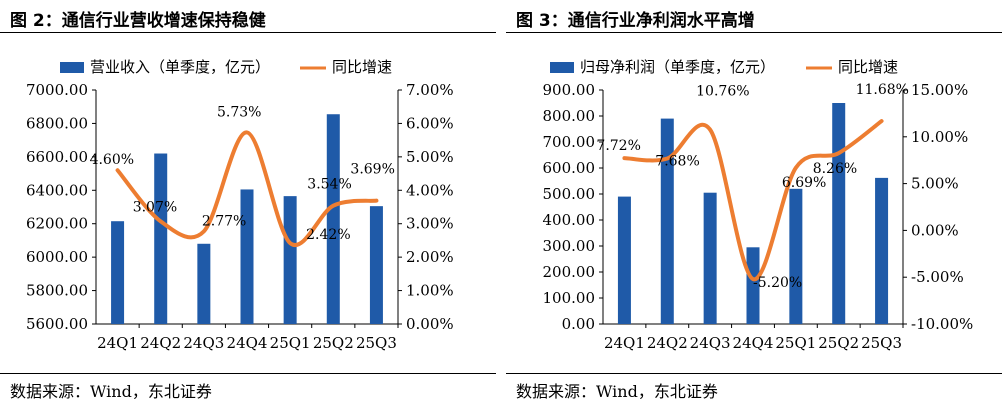 This screenshot has height=406, width=1002. What do you see at coordinates (569, 142) in the screenshot?
I see `left-tick-label: 700.00` at bounding box center [569, 142].